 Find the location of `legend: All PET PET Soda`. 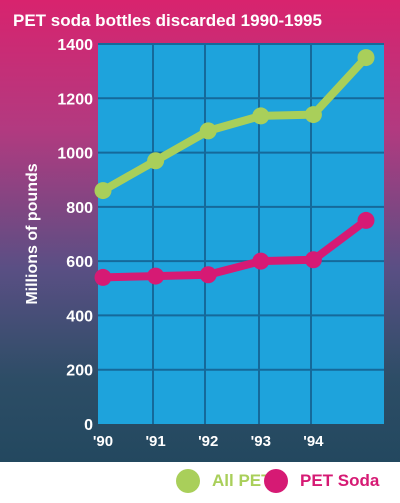

legend: All PET PET Soda is located at coordinates (200, 482).